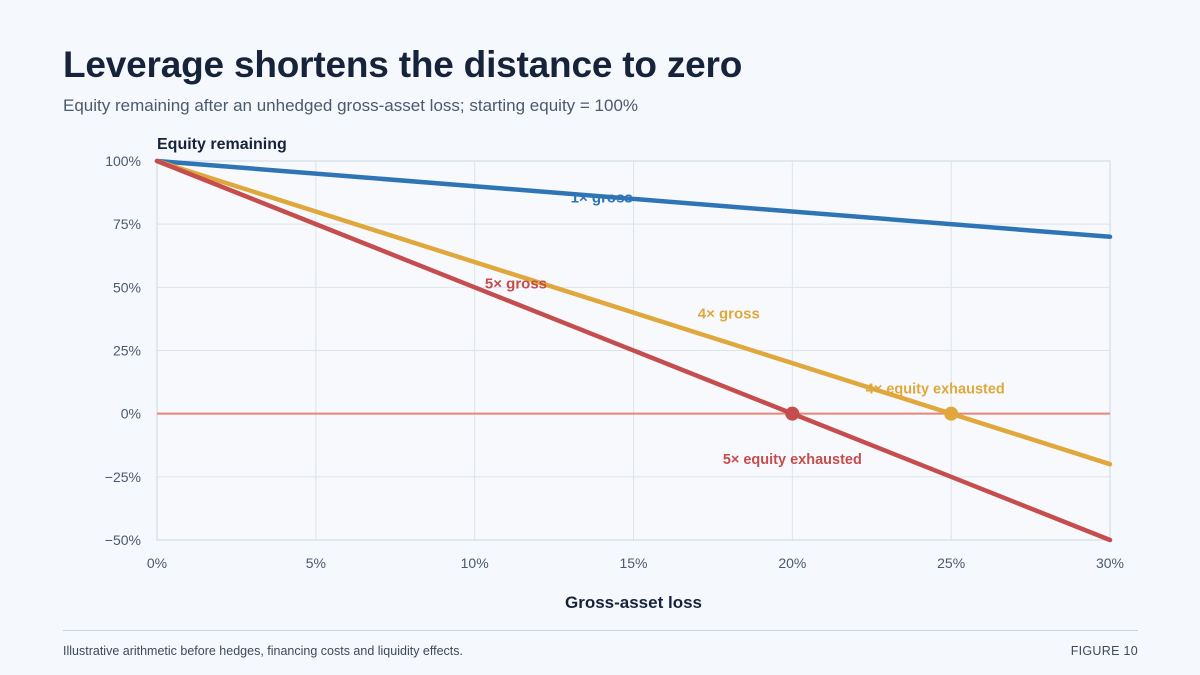 This screenshot has height=675, width=1200. Describe the element at coordinates (729, 314) in the screenshot. I see `series-label-2: 4× gross` at that location.